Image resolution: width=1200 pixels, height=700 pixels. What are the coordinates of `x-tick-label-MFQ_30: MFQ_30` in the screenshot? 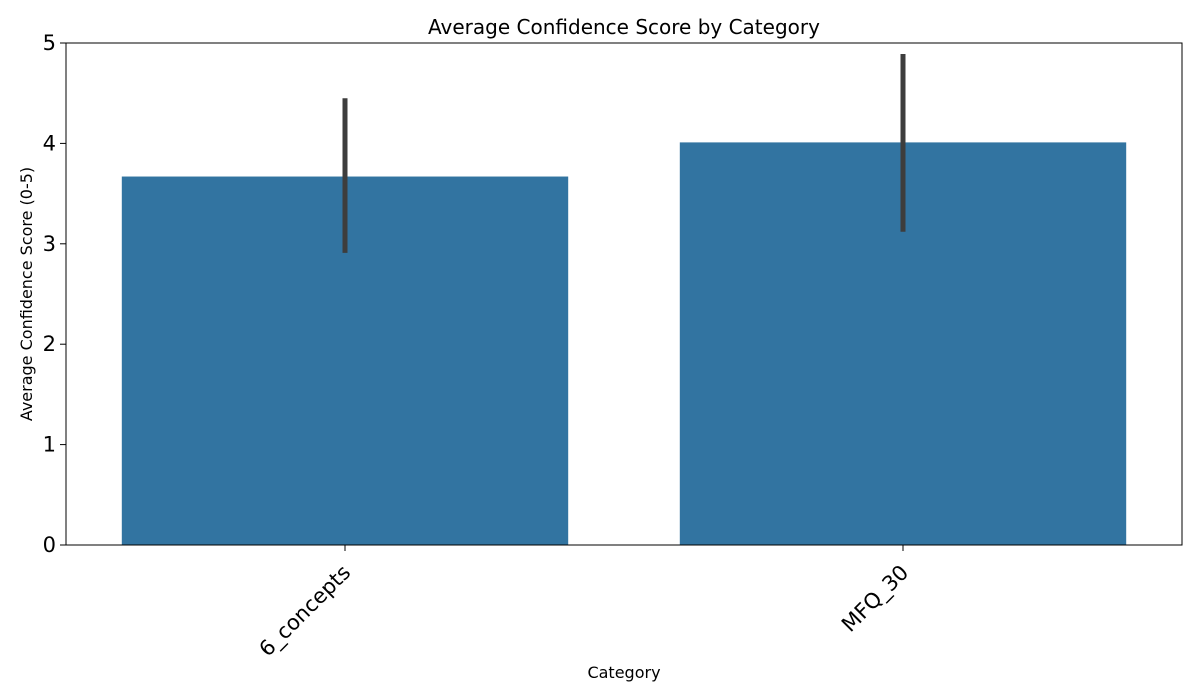 It's located at (875, 598).